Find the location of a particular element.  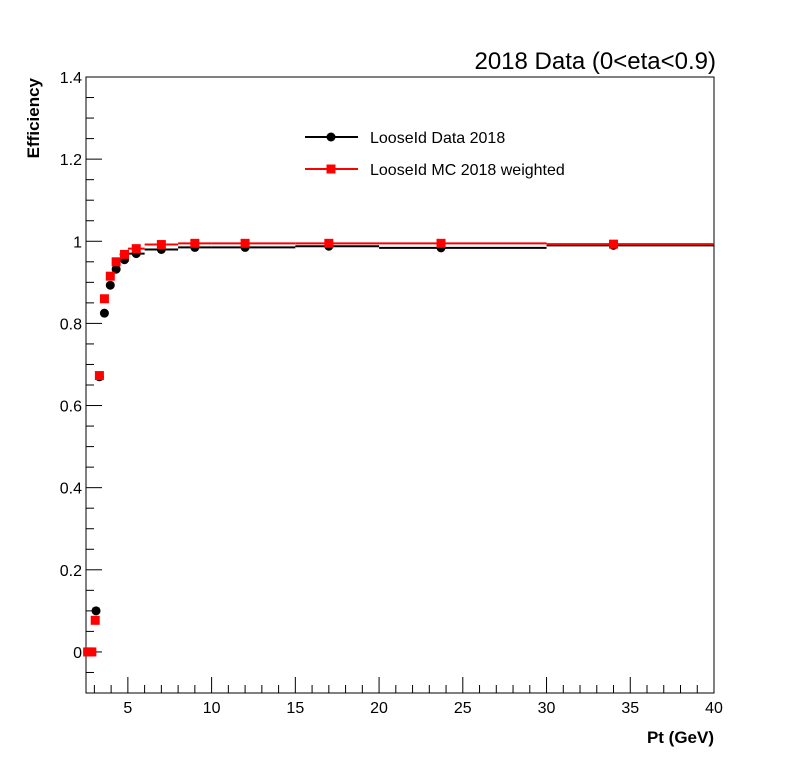

y-tick-label: 0.6 is located at coordinates (71, 407).